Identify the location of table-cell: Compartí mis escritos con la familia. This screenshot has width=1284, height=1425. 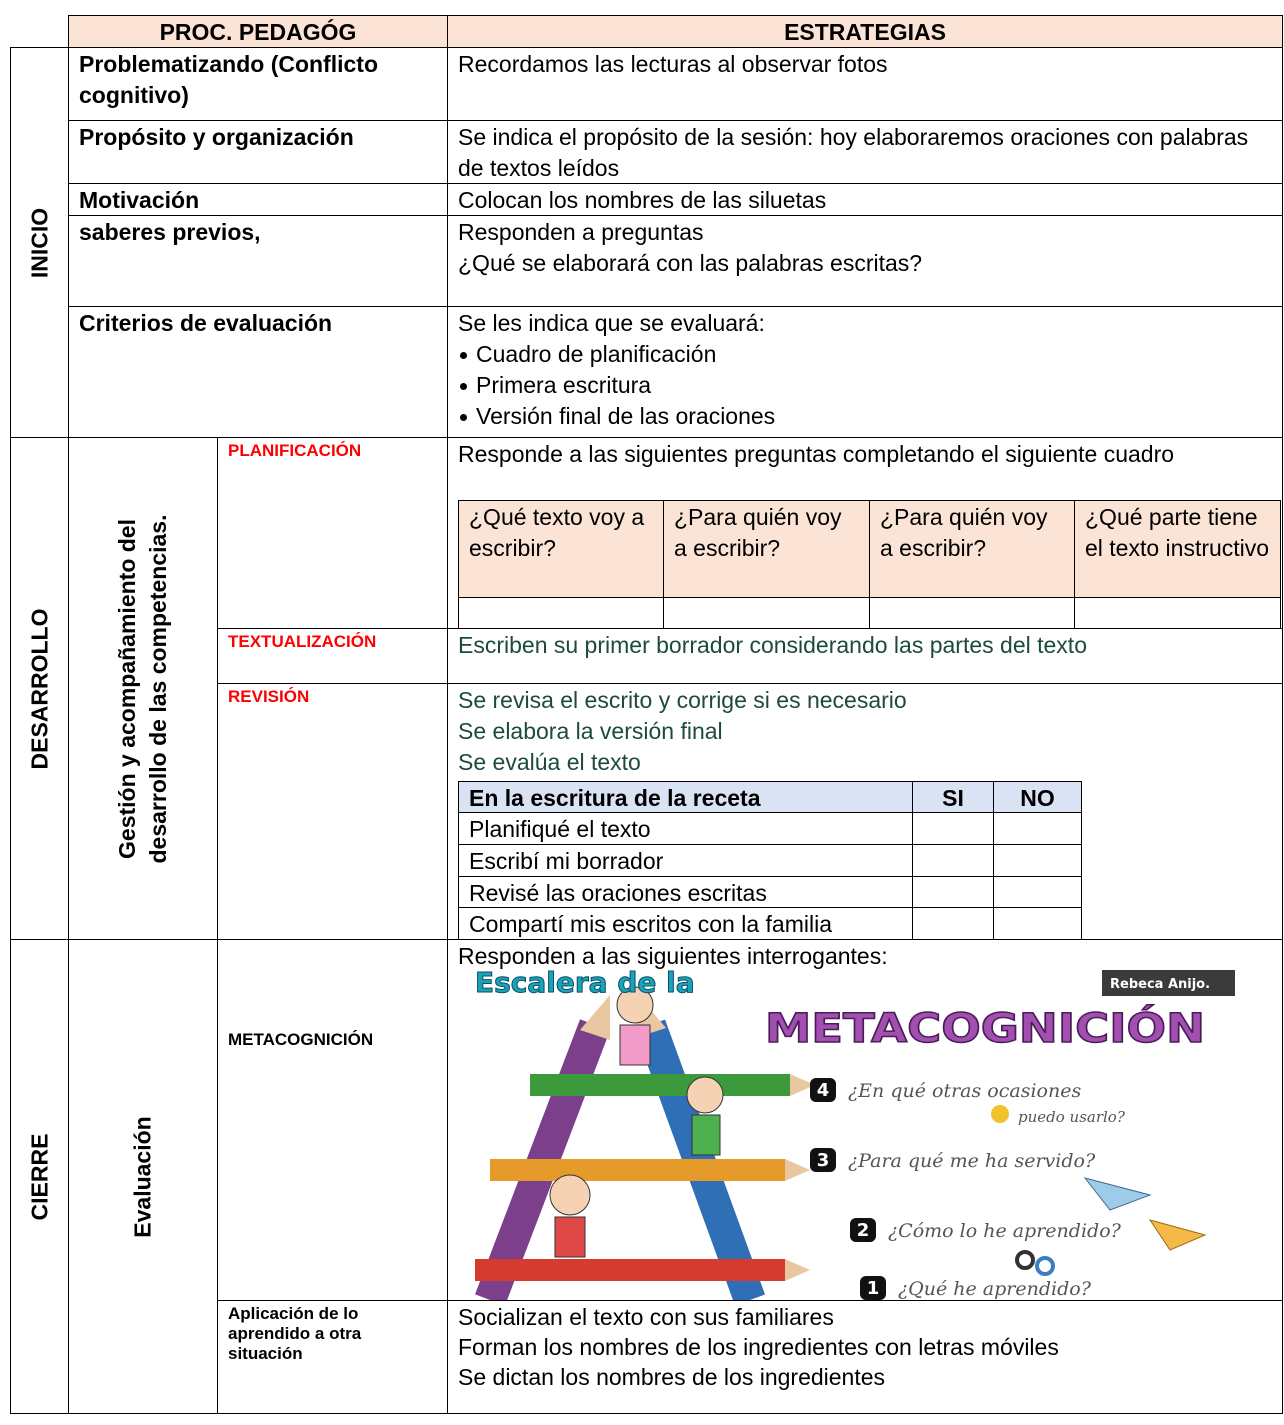
(685, 923).